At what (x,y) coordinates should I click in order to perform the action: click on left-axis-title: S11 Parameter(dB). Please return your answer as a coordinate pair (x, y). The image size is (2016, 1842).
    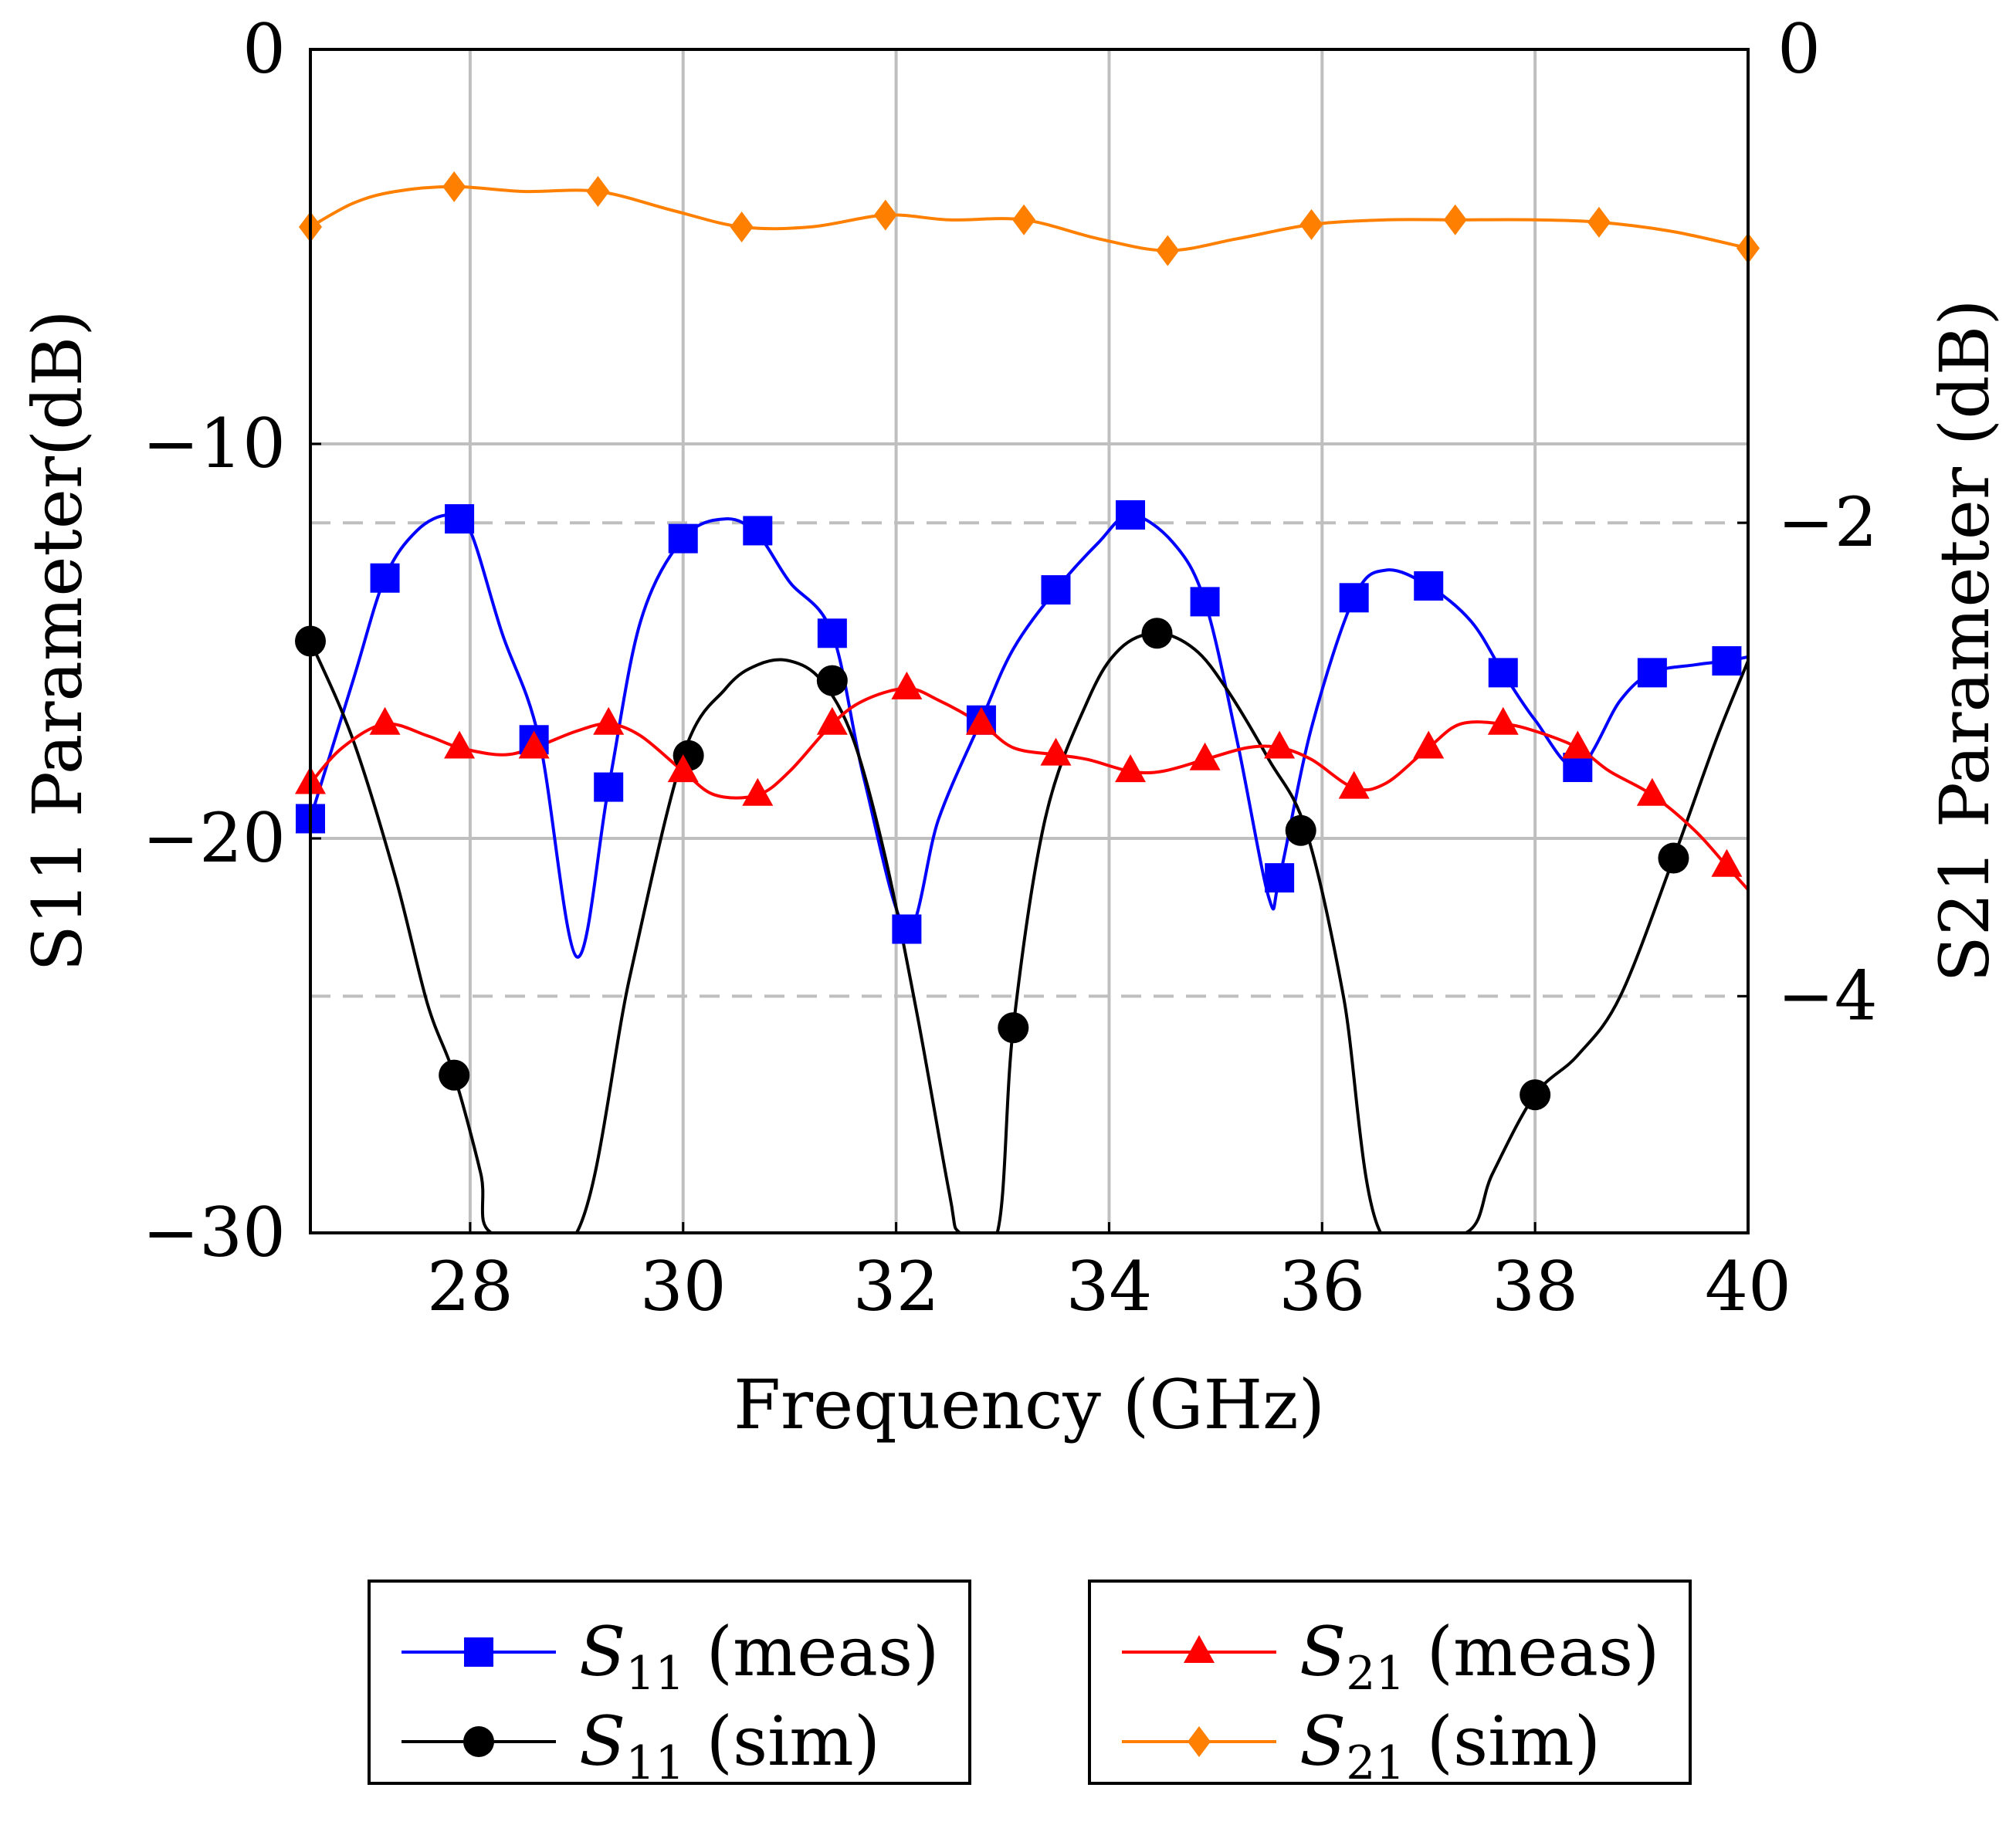
    Looking at the image, I should click on (57, 640).